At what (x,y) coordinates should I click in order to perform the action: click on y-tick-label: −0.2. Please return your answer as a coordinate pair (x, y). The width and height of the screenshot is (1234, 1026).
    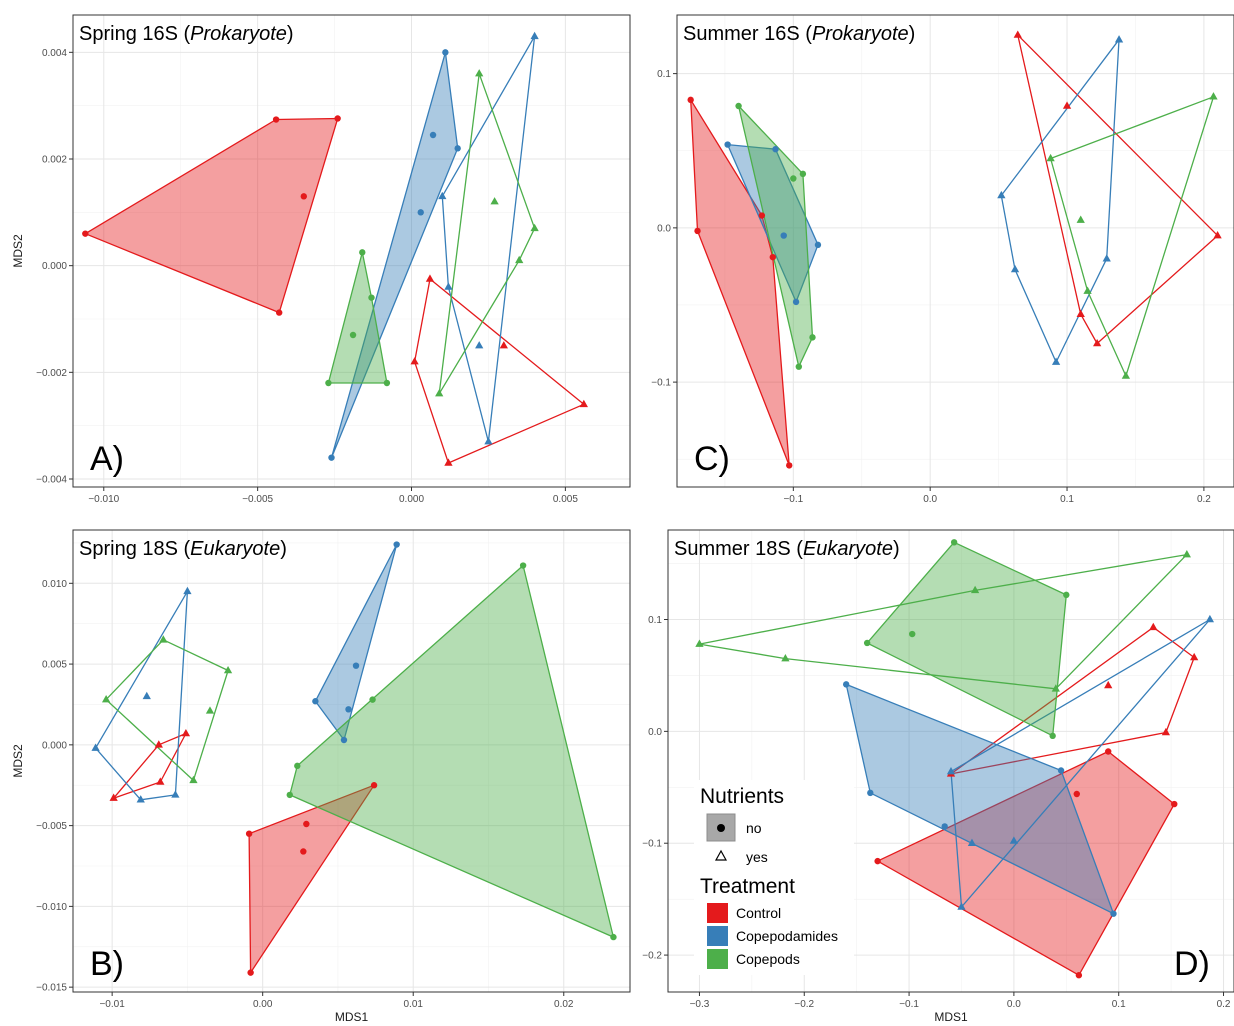
    Looking at the image, I should click on (652, 956).